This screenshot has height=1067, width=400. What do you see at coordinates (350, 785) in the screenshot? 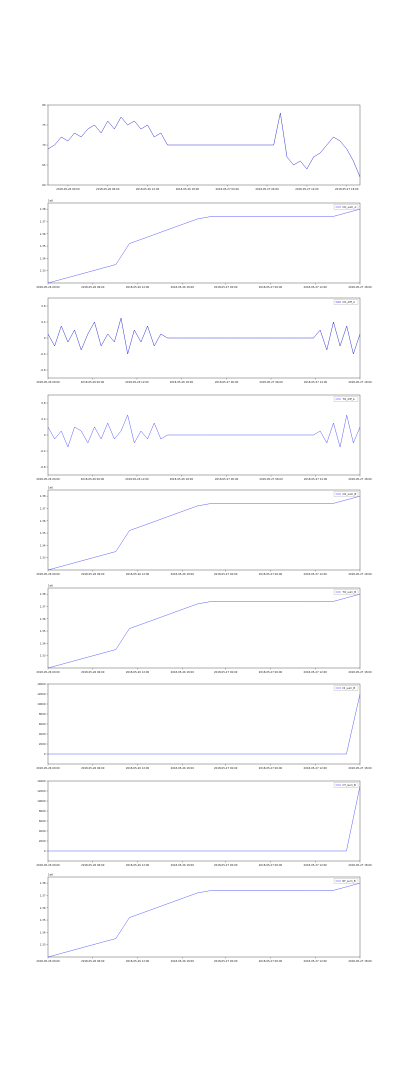
I see `legend-label: CT_sum_B` at bounding box center [350, 785].